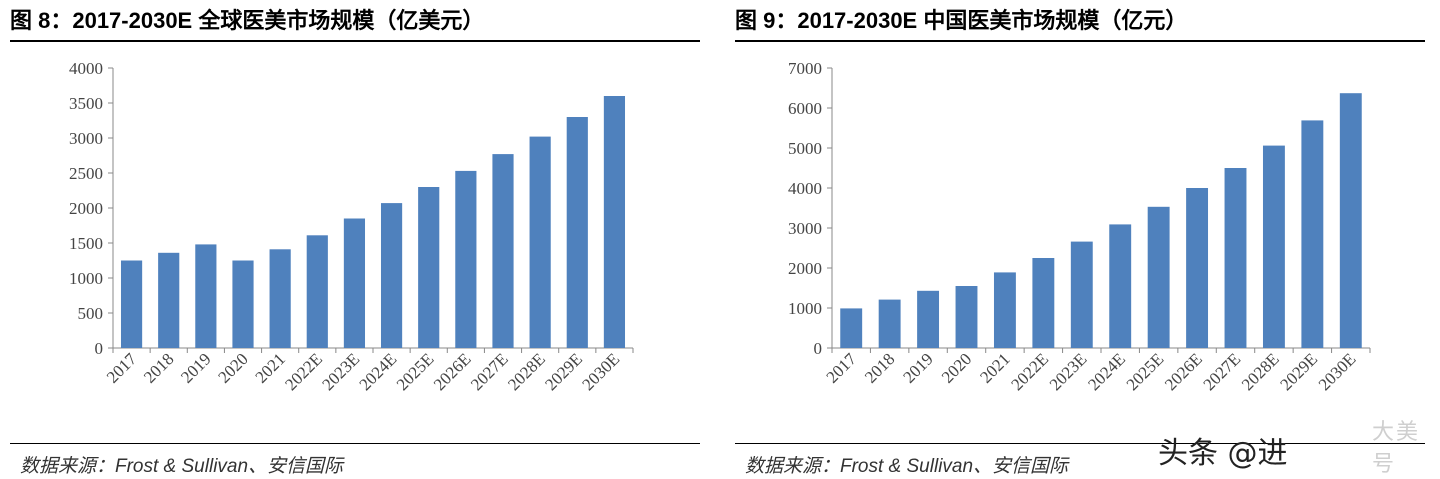 Image resolution: width=1440 pixels, height=479 pixels. I want to click on y-tick-label: 6000, so click(805, 108).